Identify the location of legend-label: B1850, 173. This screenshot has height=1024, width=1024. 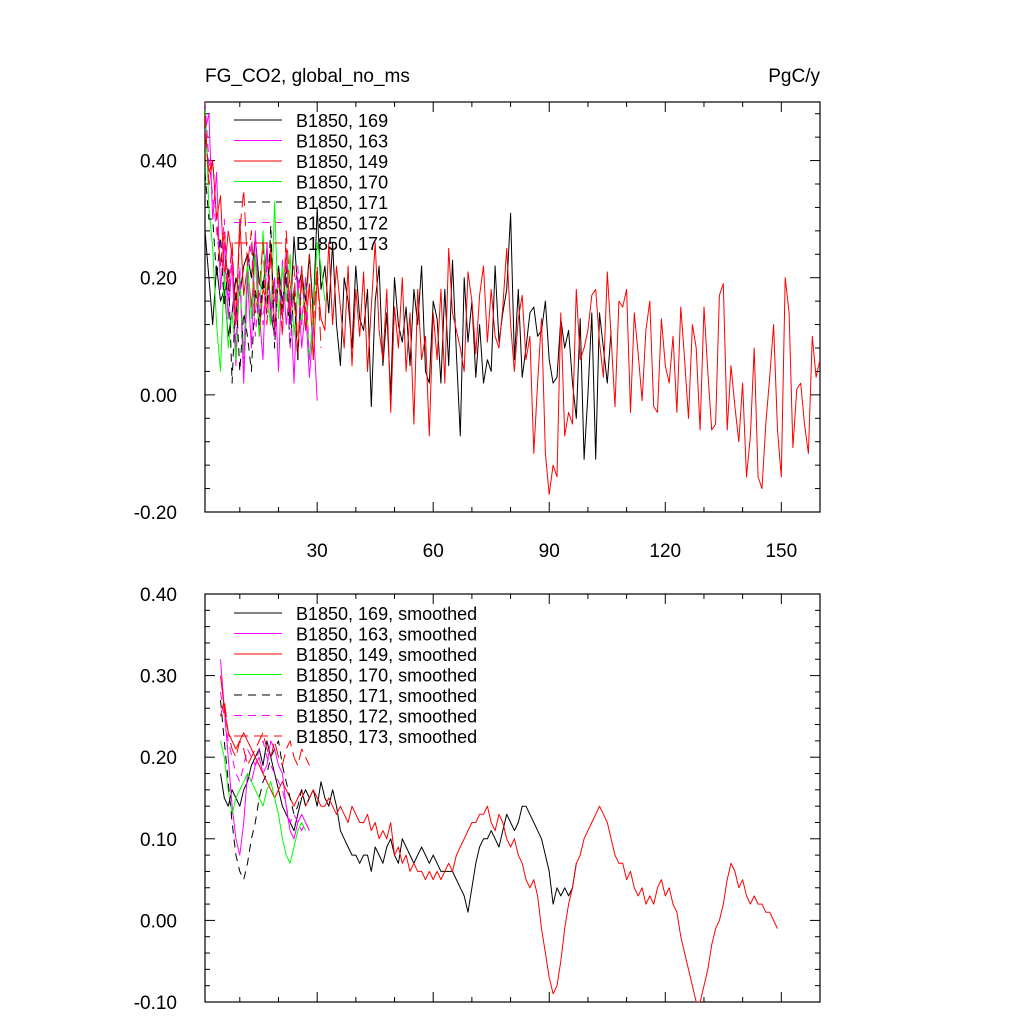
(342, 244).